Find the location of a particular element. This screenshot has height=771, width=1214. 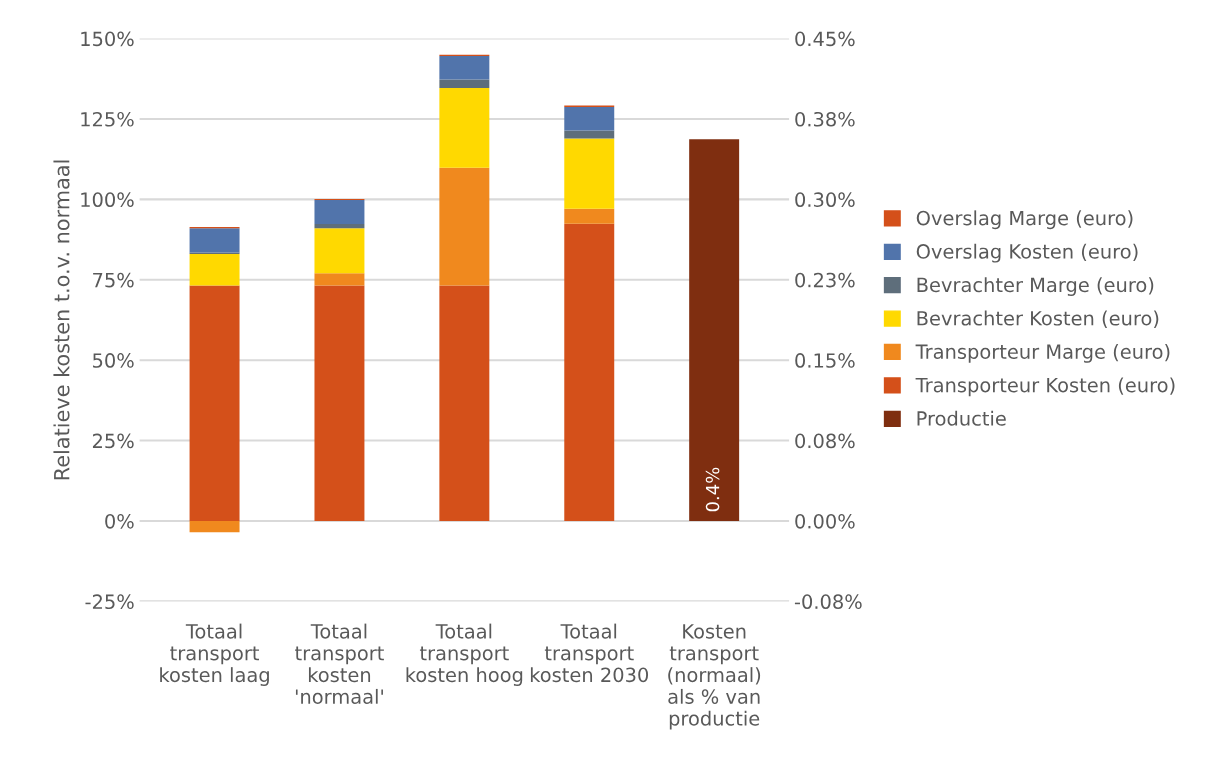

y-tick-label: 50% is located at coordinates (113, 360).